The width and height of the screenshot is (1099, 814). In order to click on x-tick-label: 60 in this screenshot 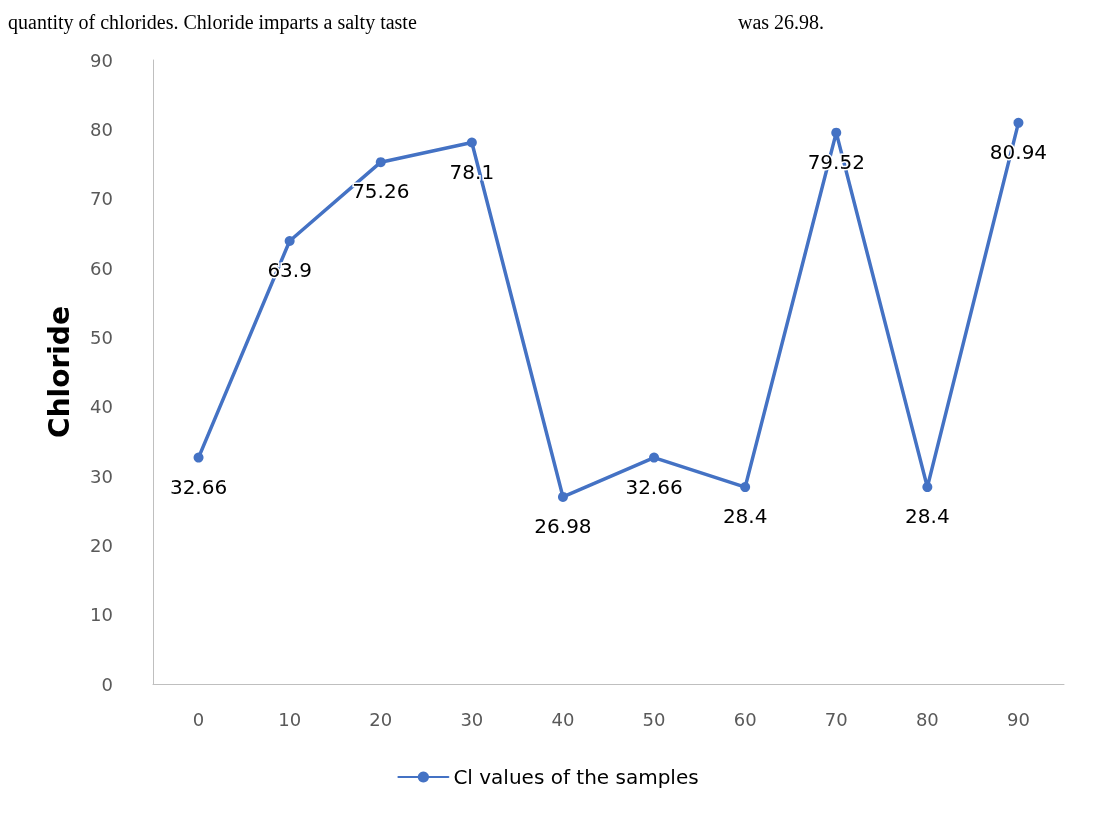, I will do `click(745, 719)`.